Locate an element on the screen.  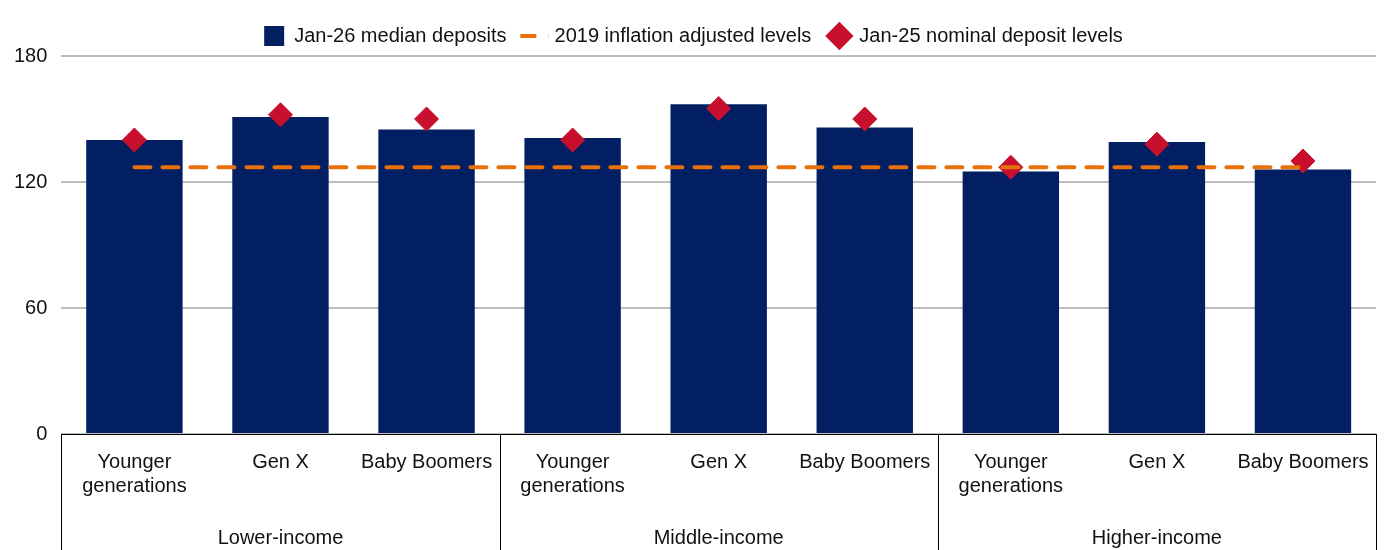
legend-label: 2019 inflation adjusted levels is located at coordinates (683, 34).